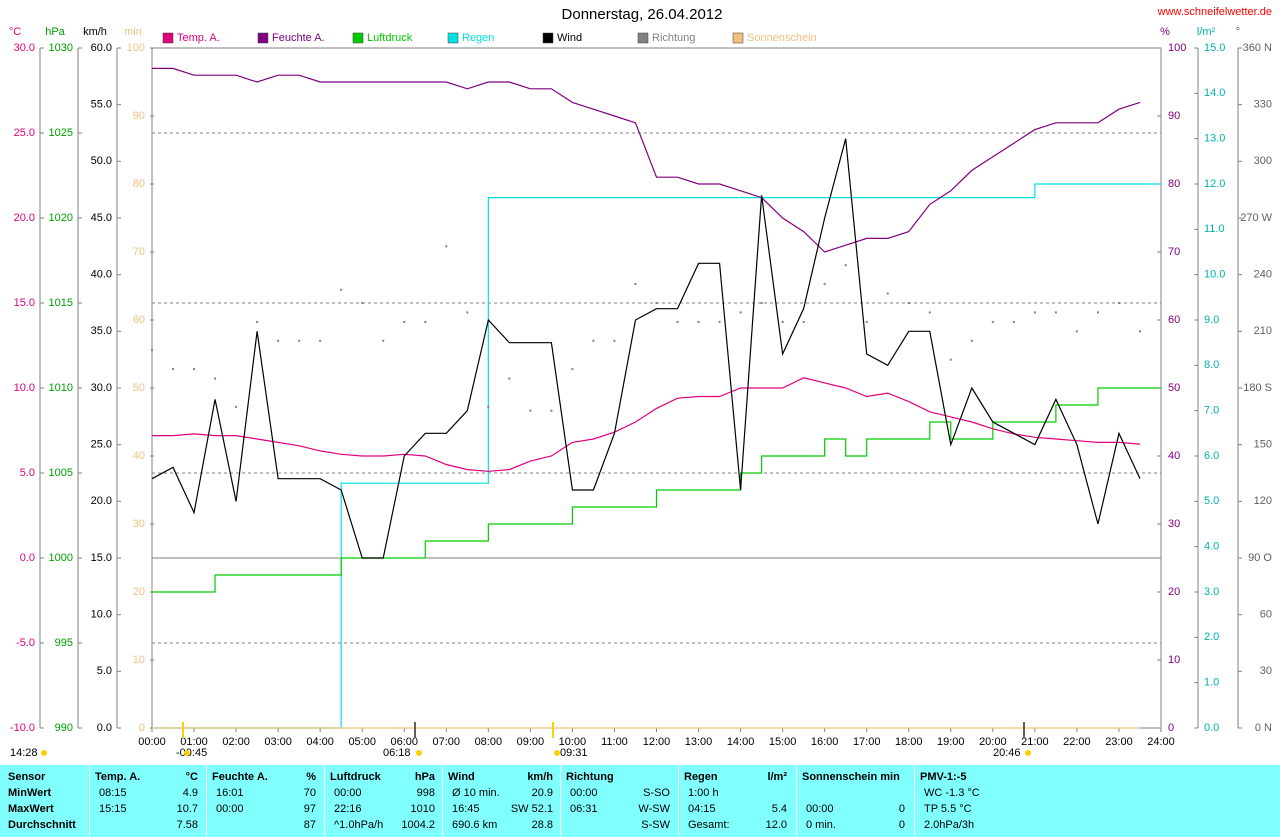  I want to click on cell-label: 08:15, so click(113, 793).